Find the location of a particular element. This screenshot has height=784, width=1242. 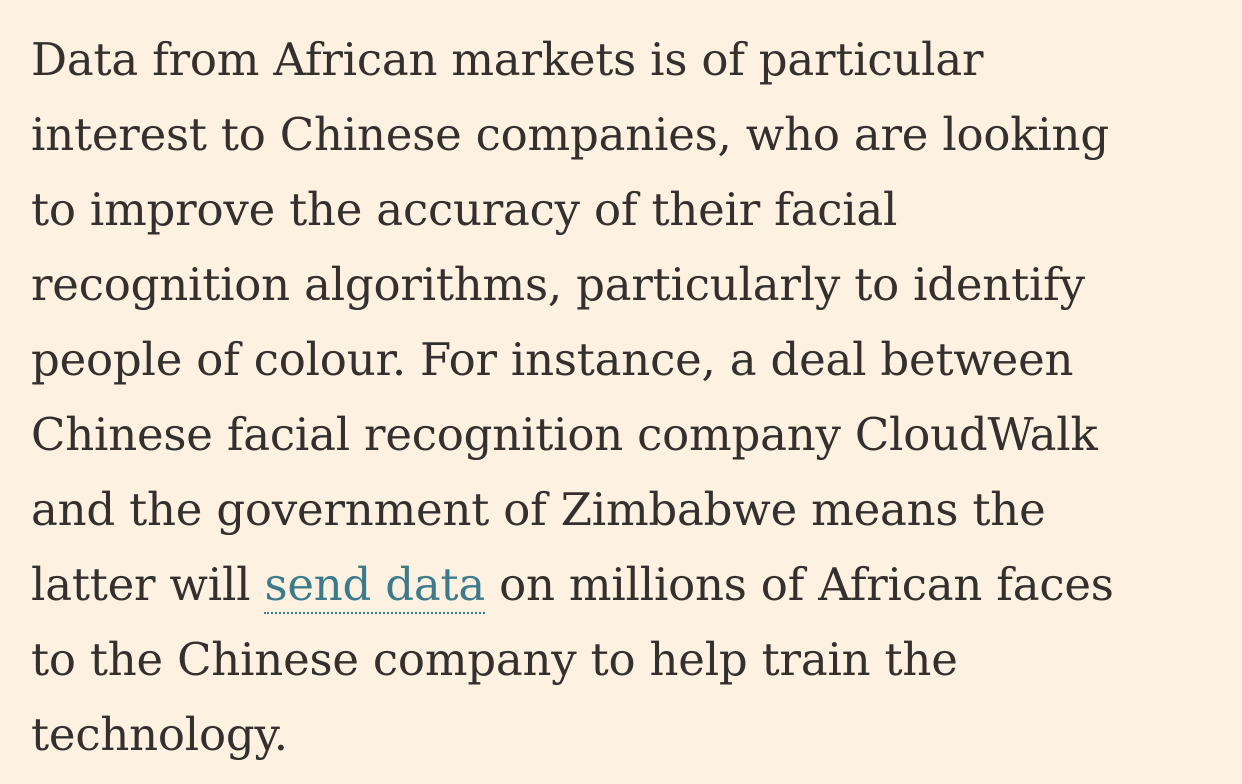

paragraph-line-10: technology. is located at coordinates (159, 734).